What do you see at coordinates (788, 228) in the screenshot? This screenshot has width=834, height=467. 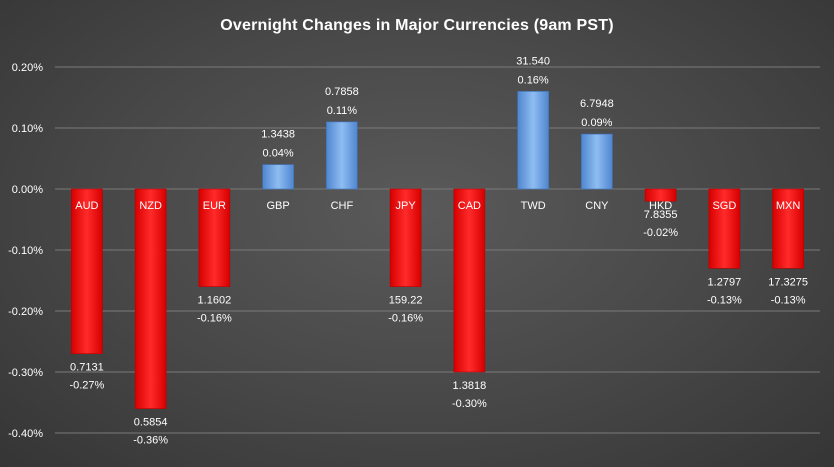 I see `bar-mxn` at bounding box center [788, 228].